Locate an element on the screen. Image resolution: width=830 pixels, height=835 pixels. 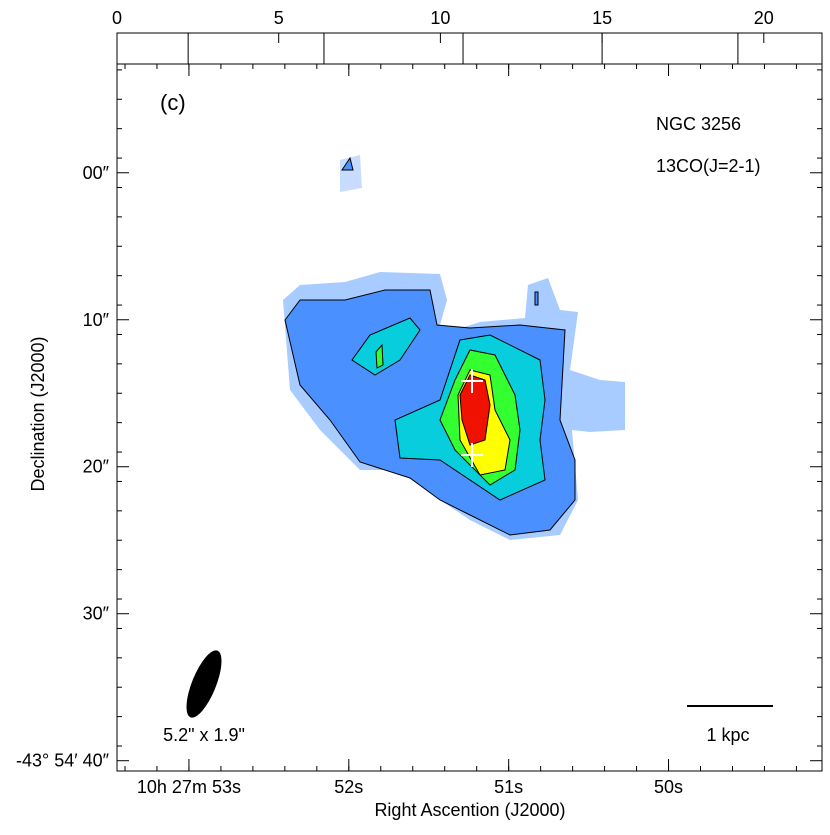
beam-label: 5.2" x 1.9" is located at coordinates (204, 735).